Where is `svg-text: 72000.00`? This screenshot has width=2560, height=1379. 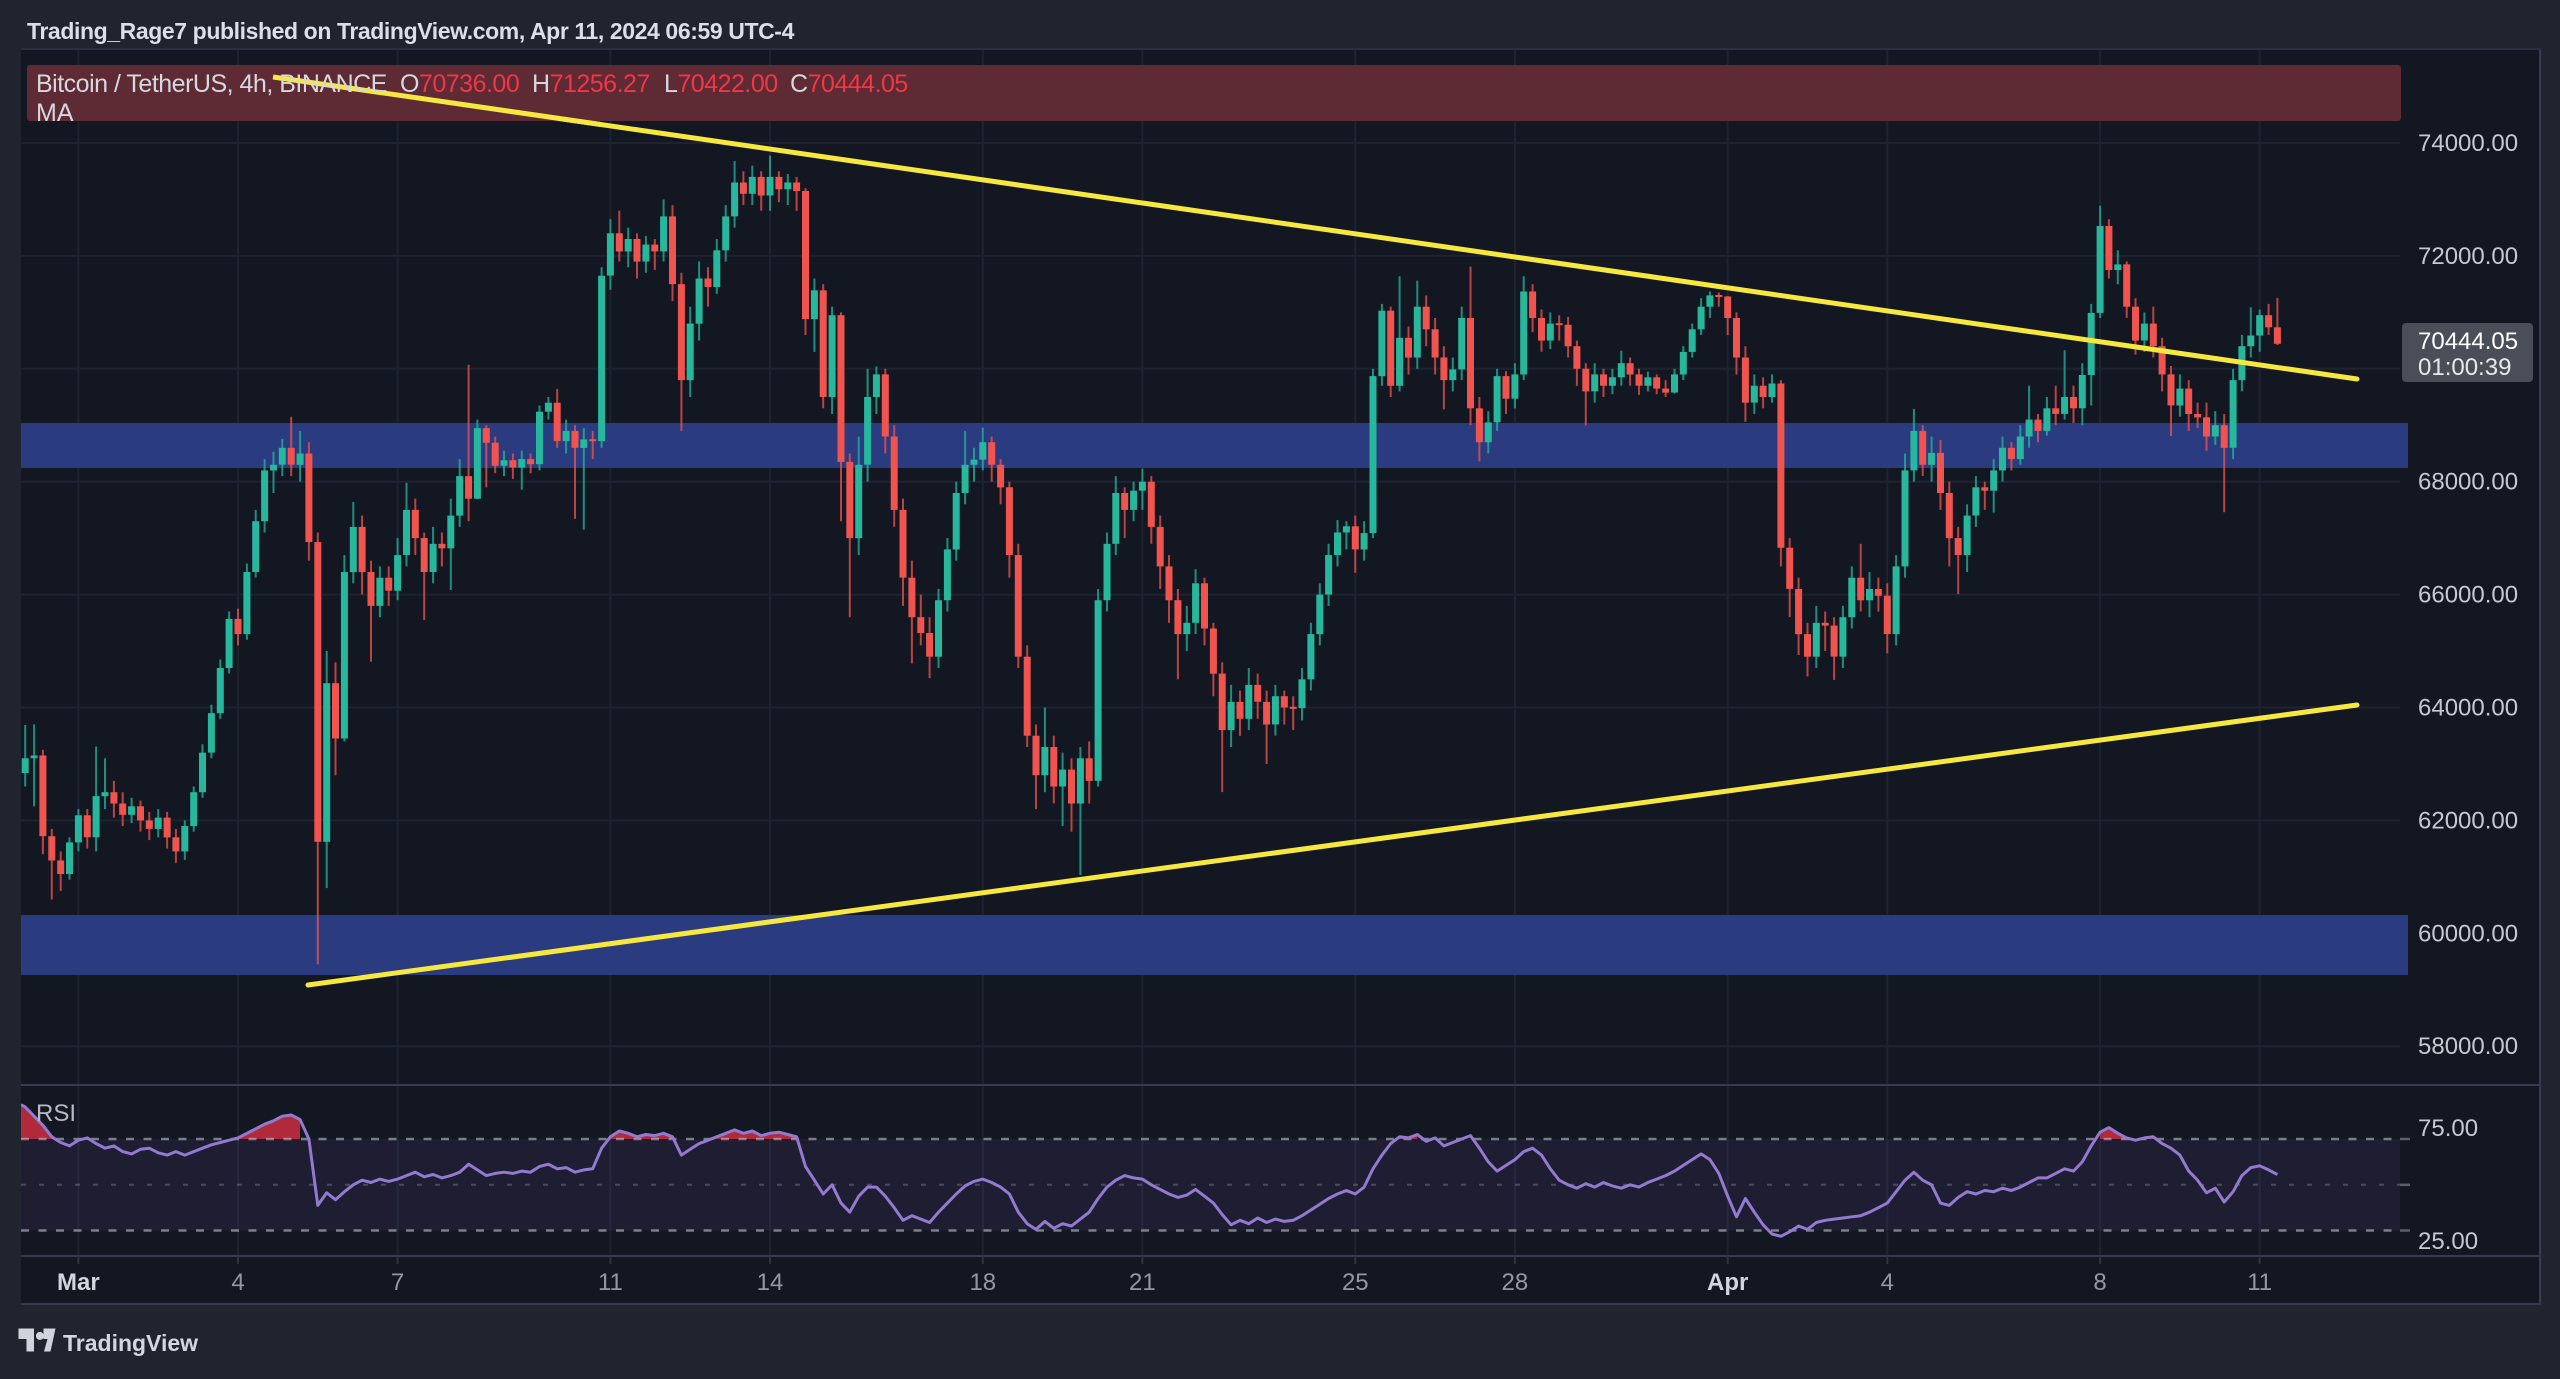 svg-text: 72000.00 is located at coordinates (2468, 256).